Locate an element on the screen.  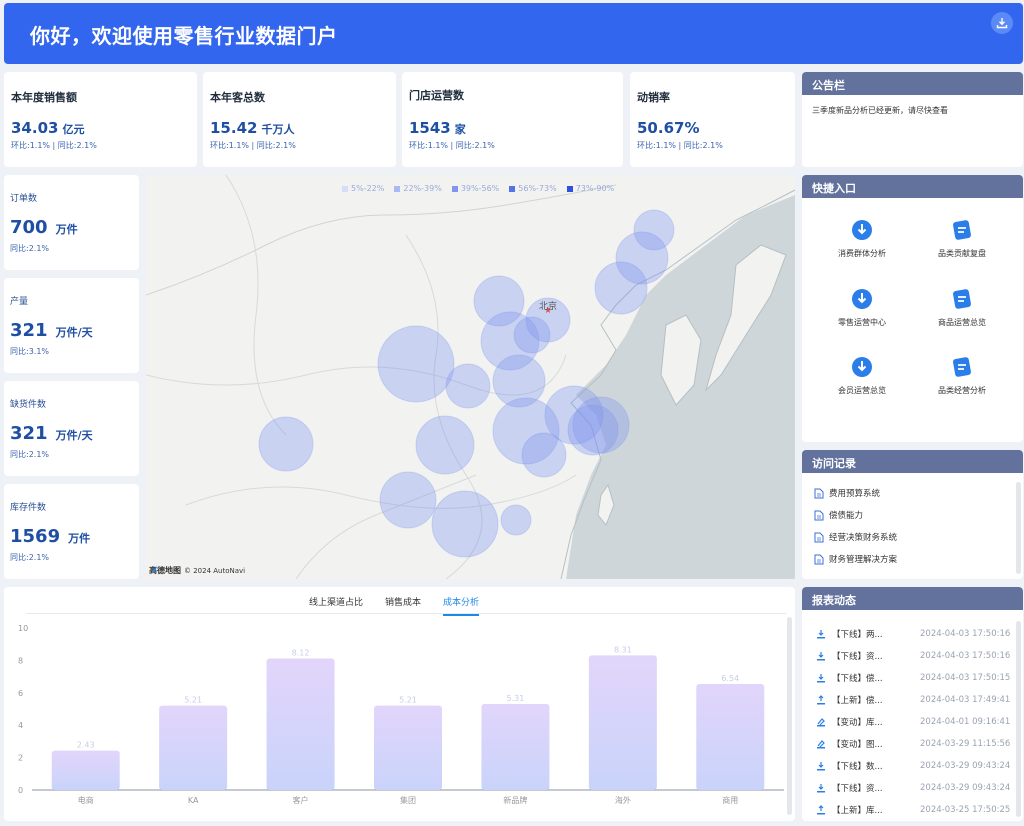
report-row: 【上新】库... 2024-03-25 17:50:25 is located at coordinates (913, 810).